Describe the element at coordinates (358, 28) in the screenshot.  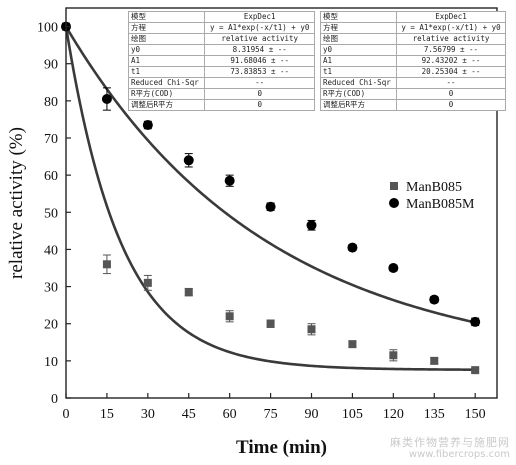
I see `fit-table-key: 方程` at that location.